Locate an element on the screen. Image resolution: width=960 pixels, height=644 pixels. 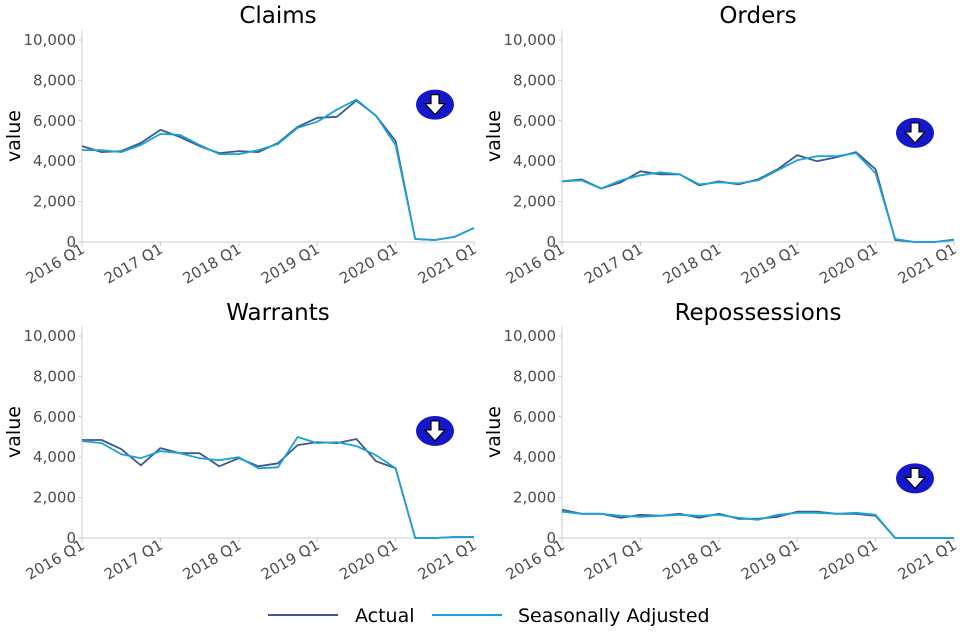
legend-seasonal-label: Seasonally Adjusted is located at coordinates (614, 616).